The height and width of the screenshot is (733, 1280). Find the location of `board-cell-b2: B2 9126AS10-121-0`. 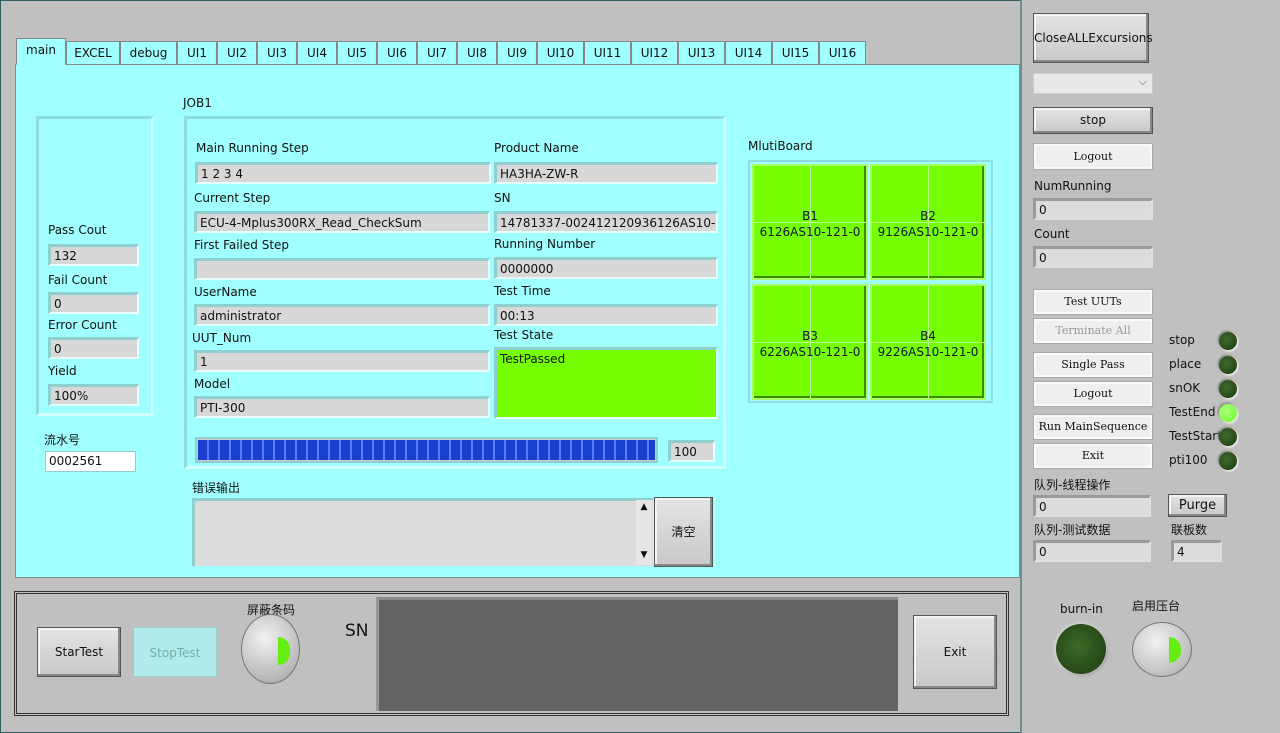

board-cell-b2: B2 9126AS10-121-0 is located at coordinates (928, 222).